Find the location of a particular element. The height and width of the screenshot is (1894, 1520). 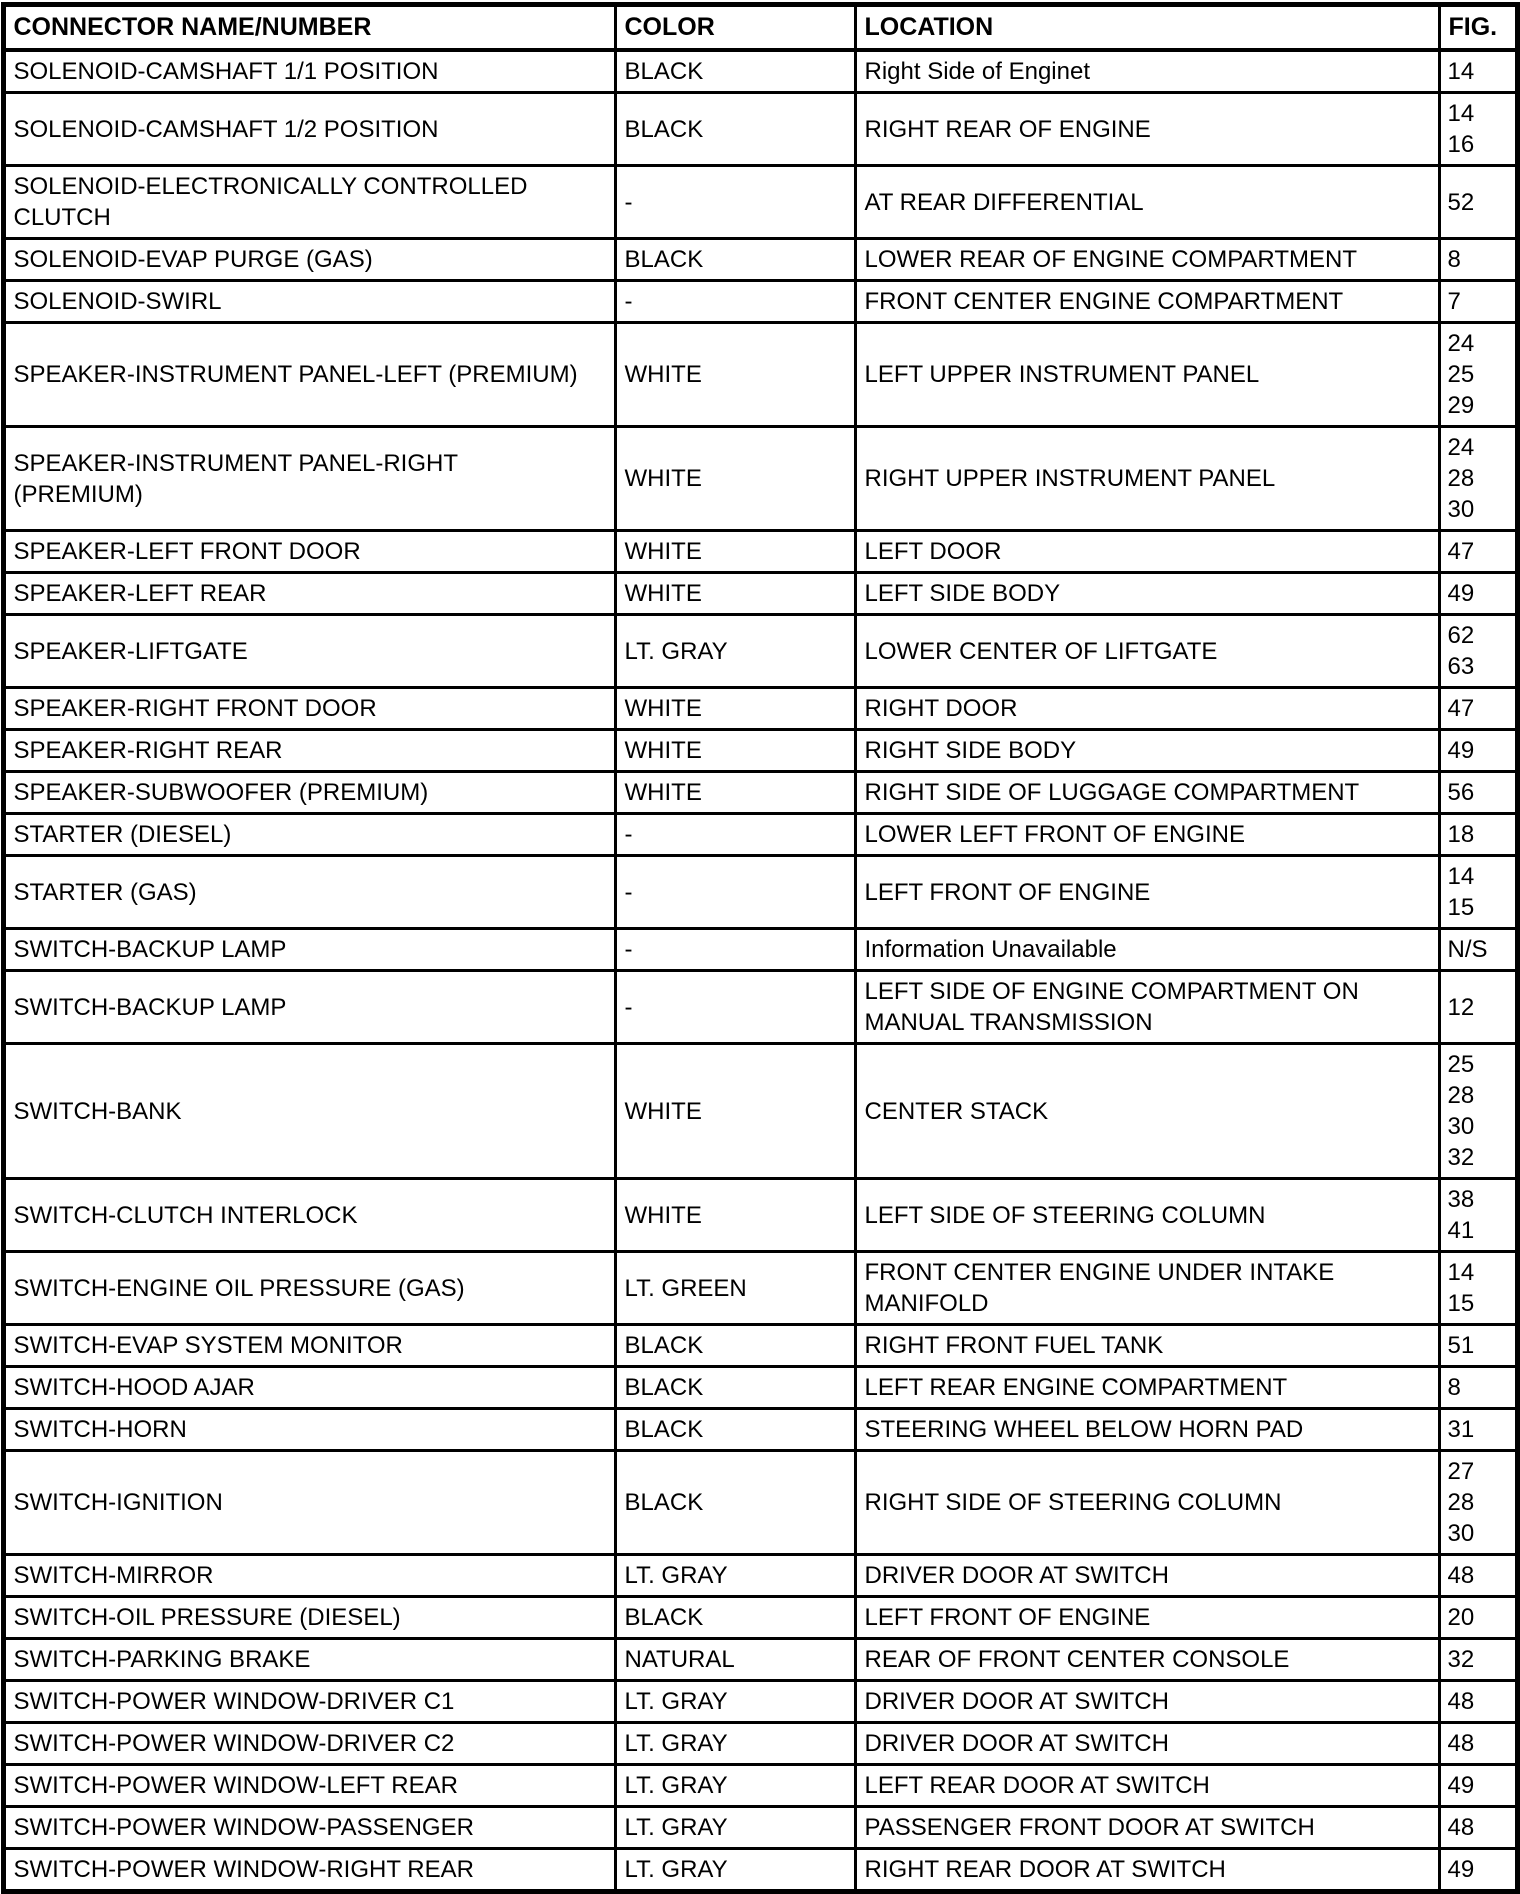

connector-name-cell: SOLENOID-CAMSHAFT 1/1 POSITION is located at coordinates (309, 71).